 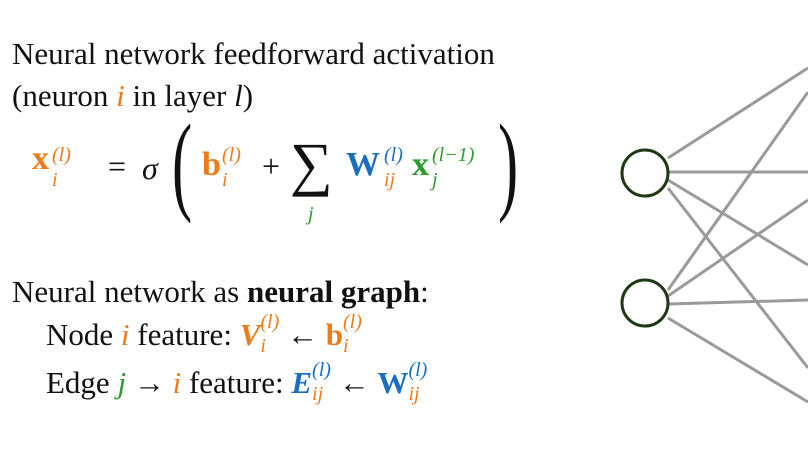 What do you see at coordinates (645, 173) in the screenshot?
I see `neuron-node-top` at bounding box center [645, 173].